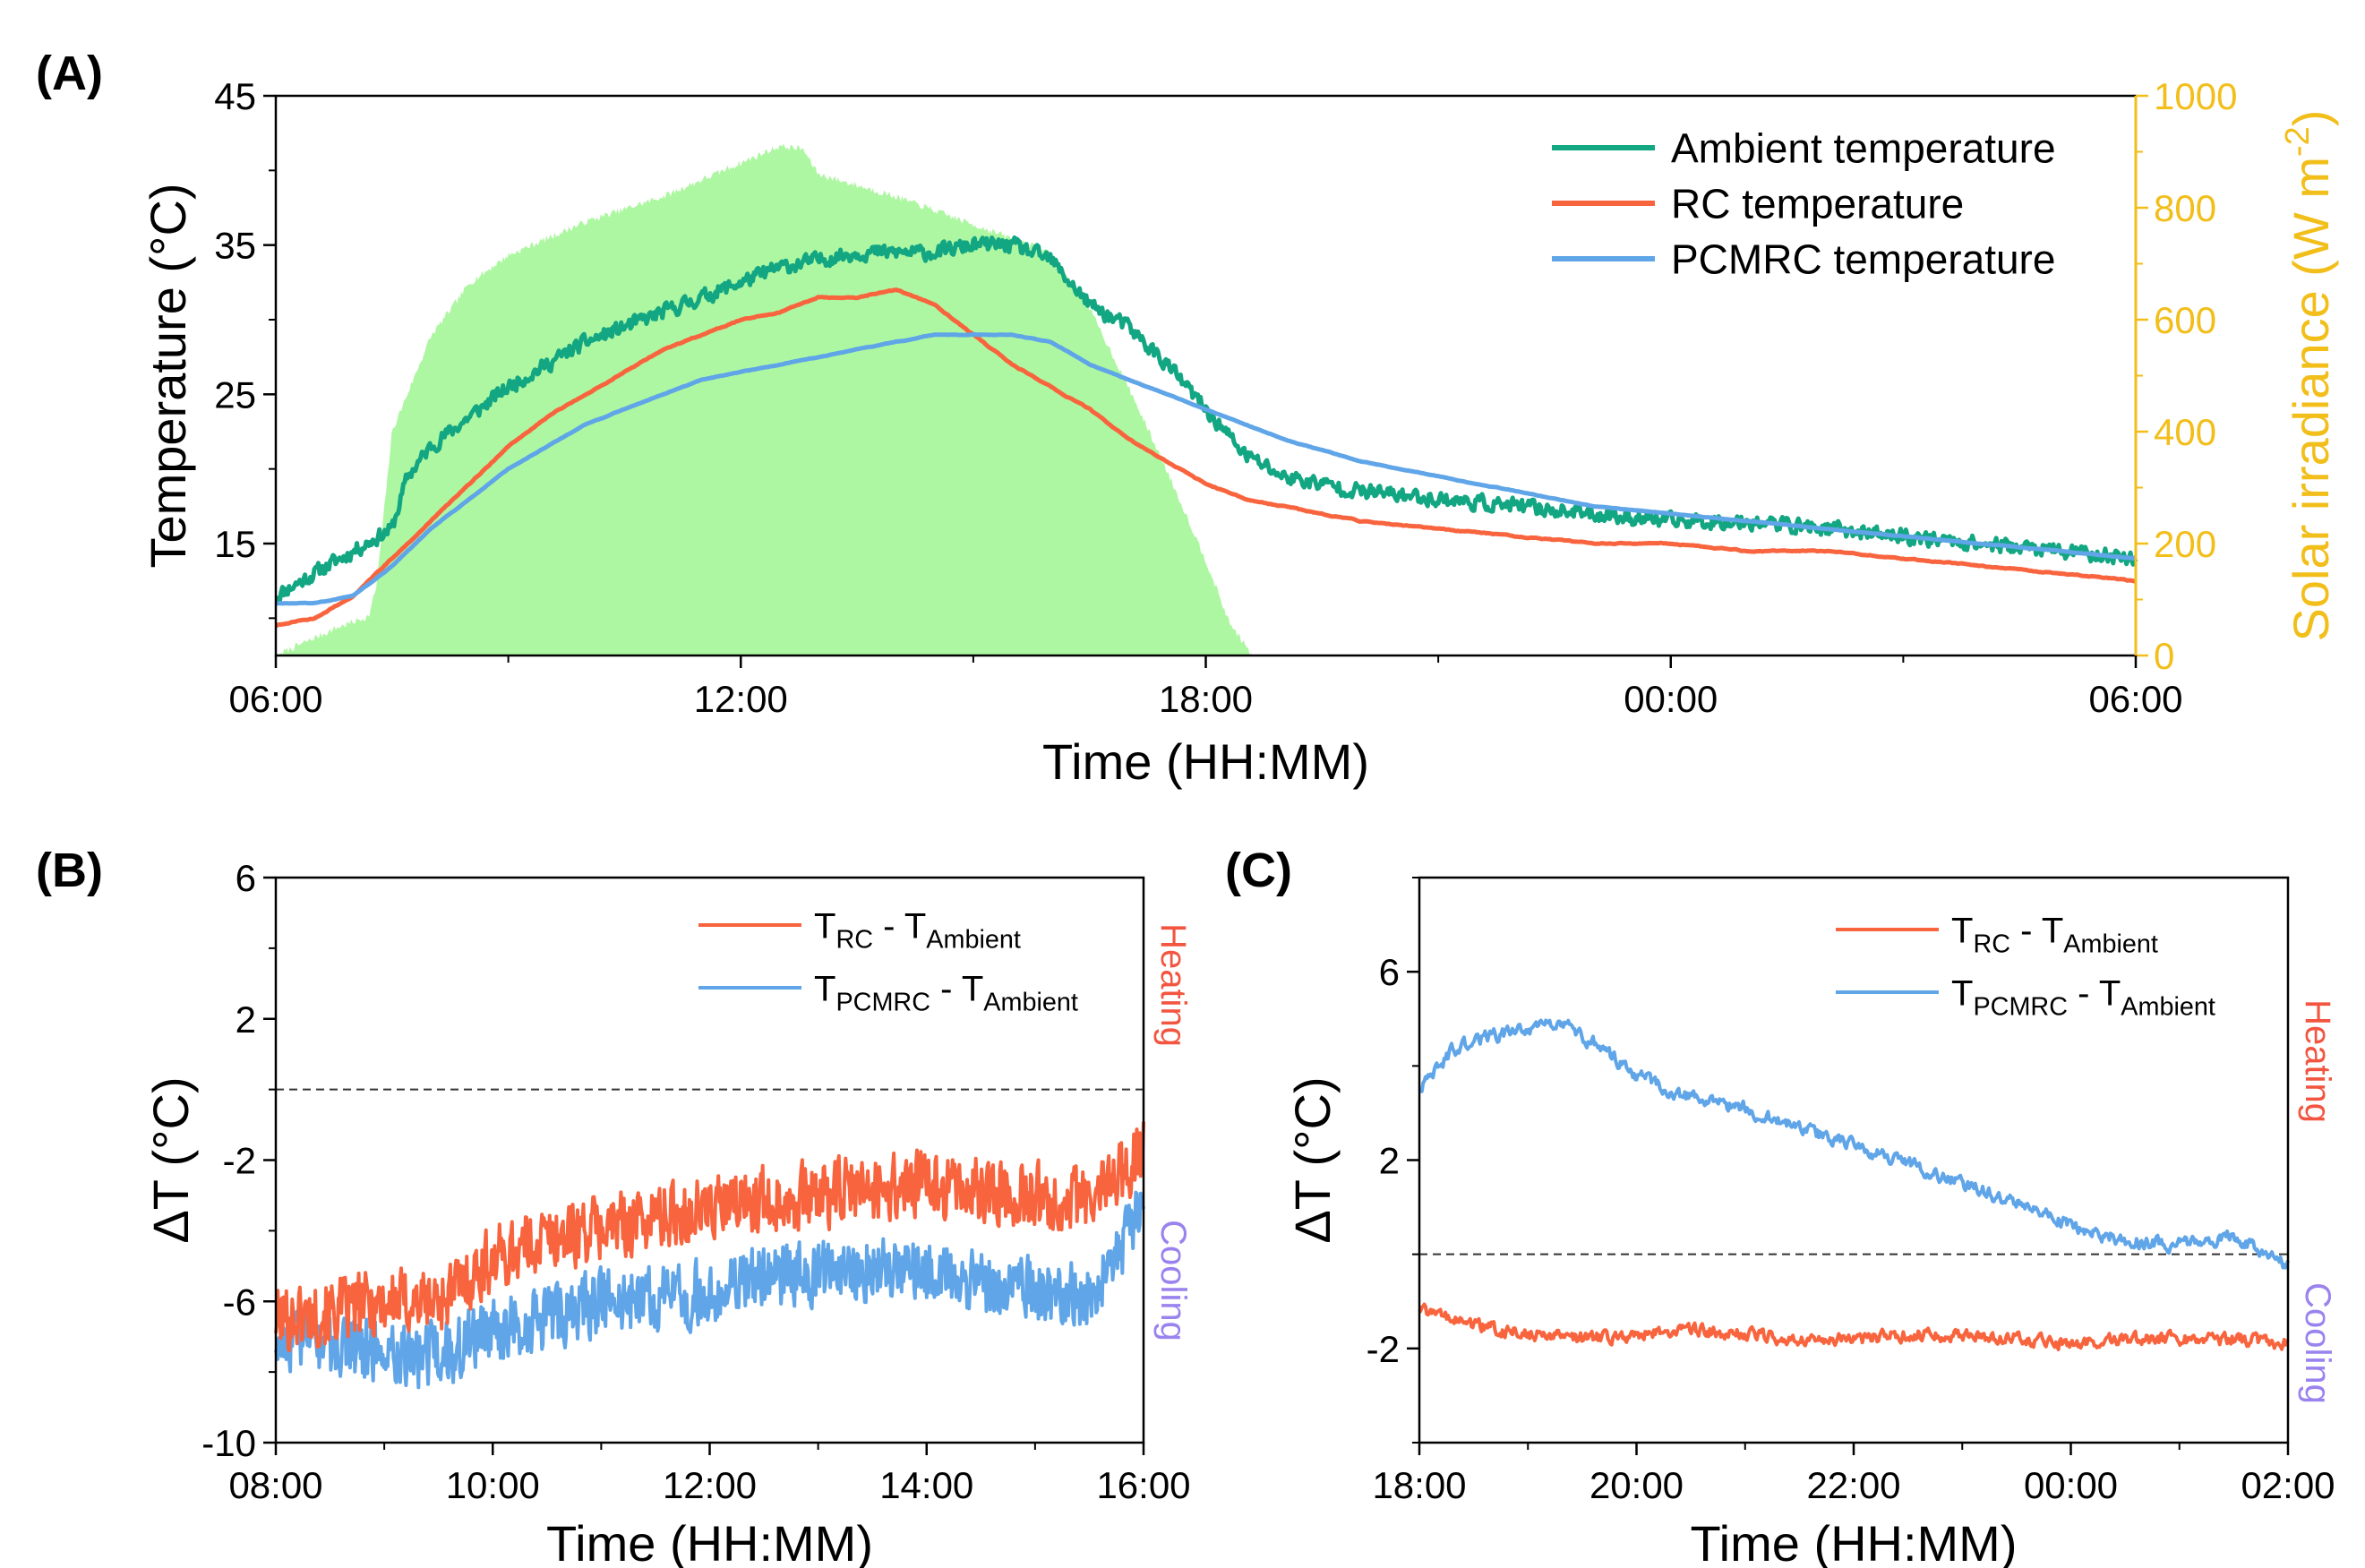 Image resolution: width=2365 pixels, height=1568 pixels. I want to click on legend-rc-delta-c-label: TRC - TAmbient, so click(2054, 935).